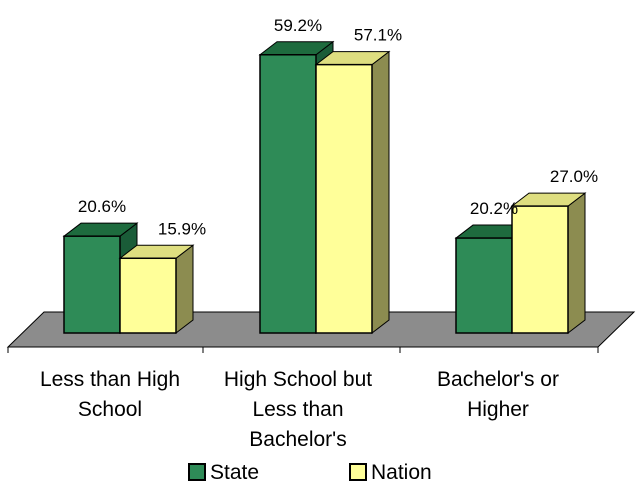 This screenshot has width=636, height=502. What do you see at coordinates (358, 472) in the screenshot?
I see `legend-swatch-nation` at bounding box center [358, 472].